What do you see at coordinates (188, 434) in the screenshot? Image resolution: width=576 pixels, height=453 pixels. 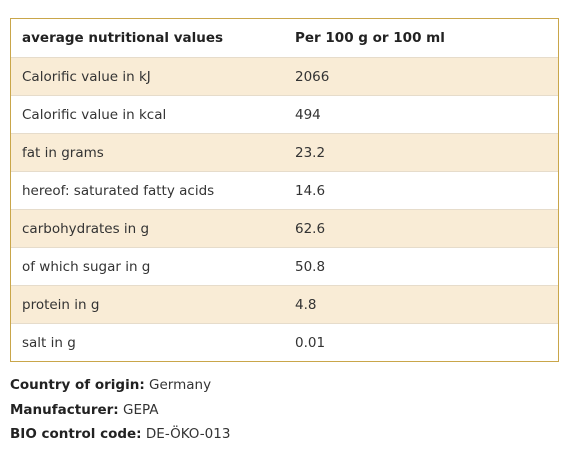 I see `info-value: DE-ÖKO-013` at bounding box center [188, 434].